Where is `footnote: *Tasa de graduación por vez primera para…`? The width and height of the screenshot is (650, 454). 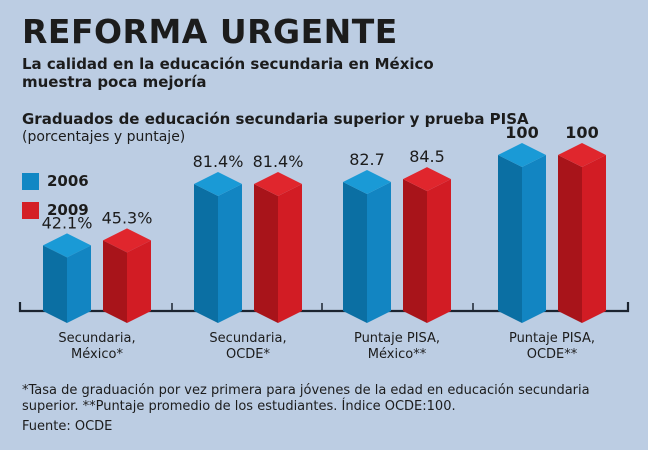
footnote: *Tasa de graduación por vez primera para… is located at coordinates (306, 398).